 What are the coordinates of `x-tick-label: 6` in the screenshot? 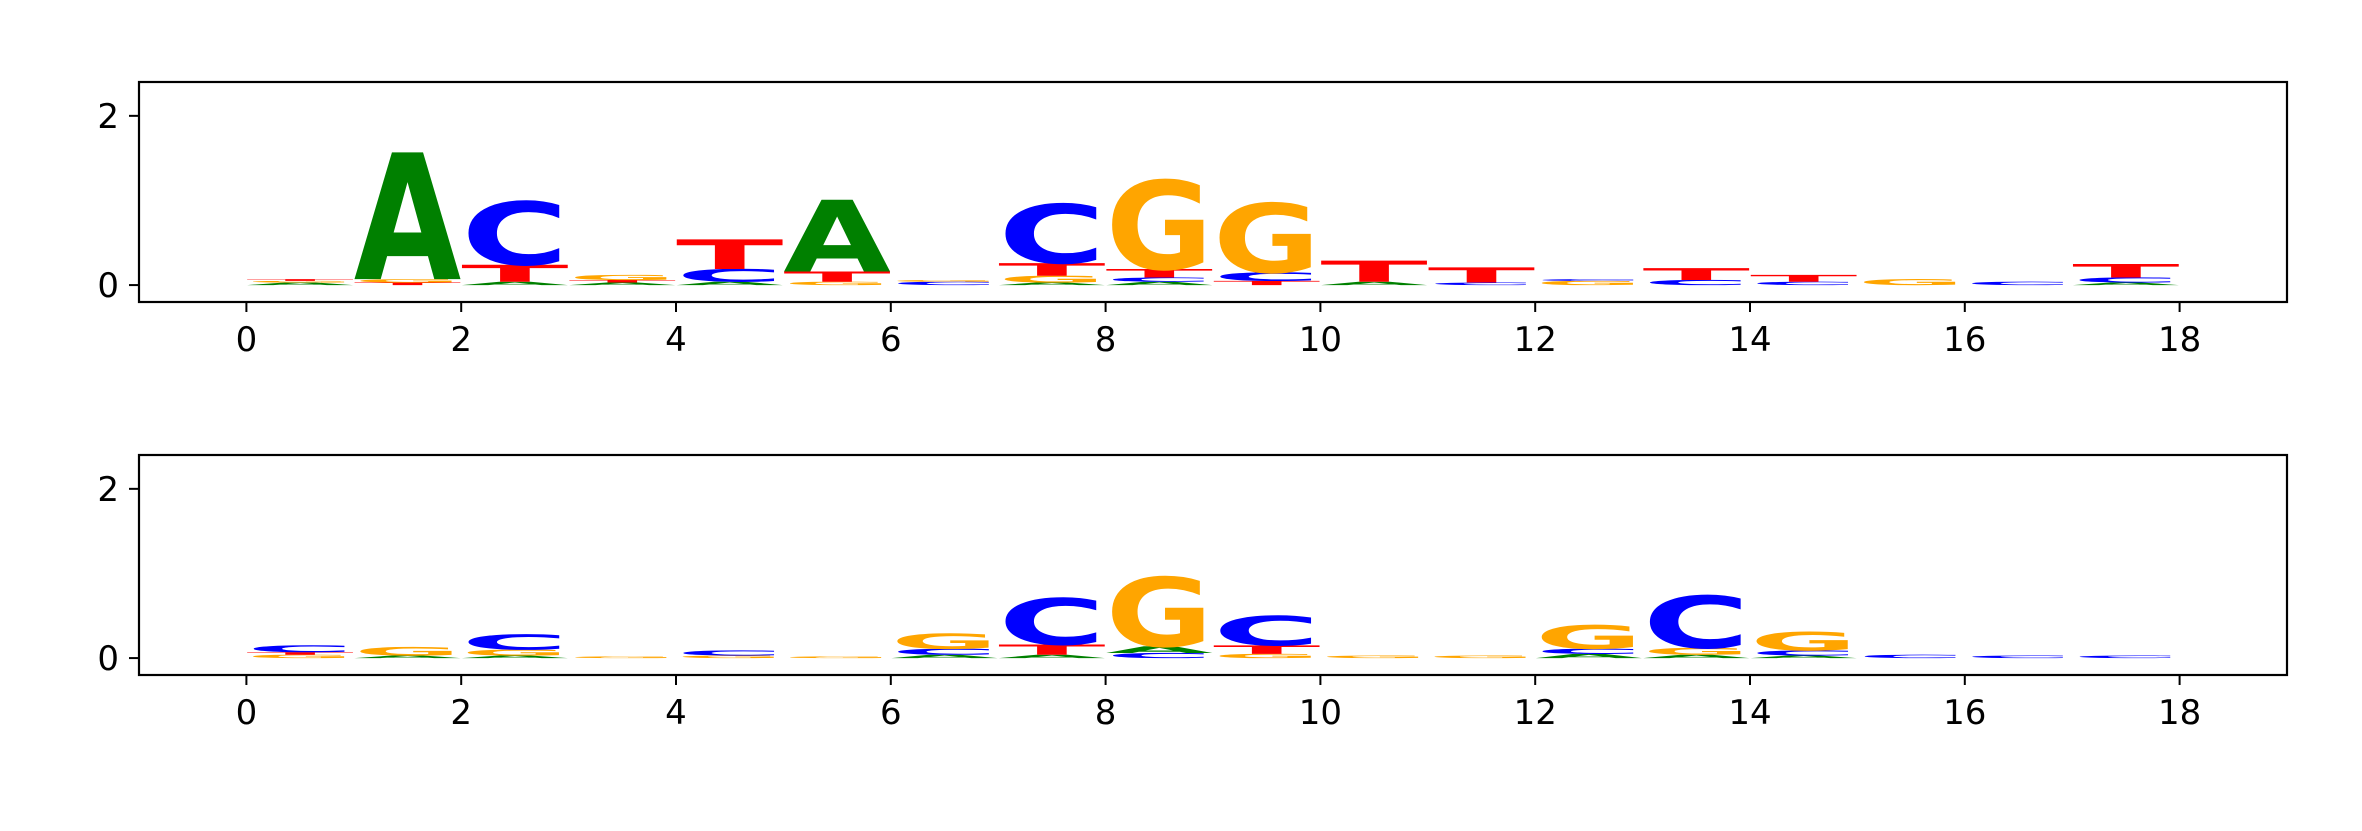 It's located at (891, 713).